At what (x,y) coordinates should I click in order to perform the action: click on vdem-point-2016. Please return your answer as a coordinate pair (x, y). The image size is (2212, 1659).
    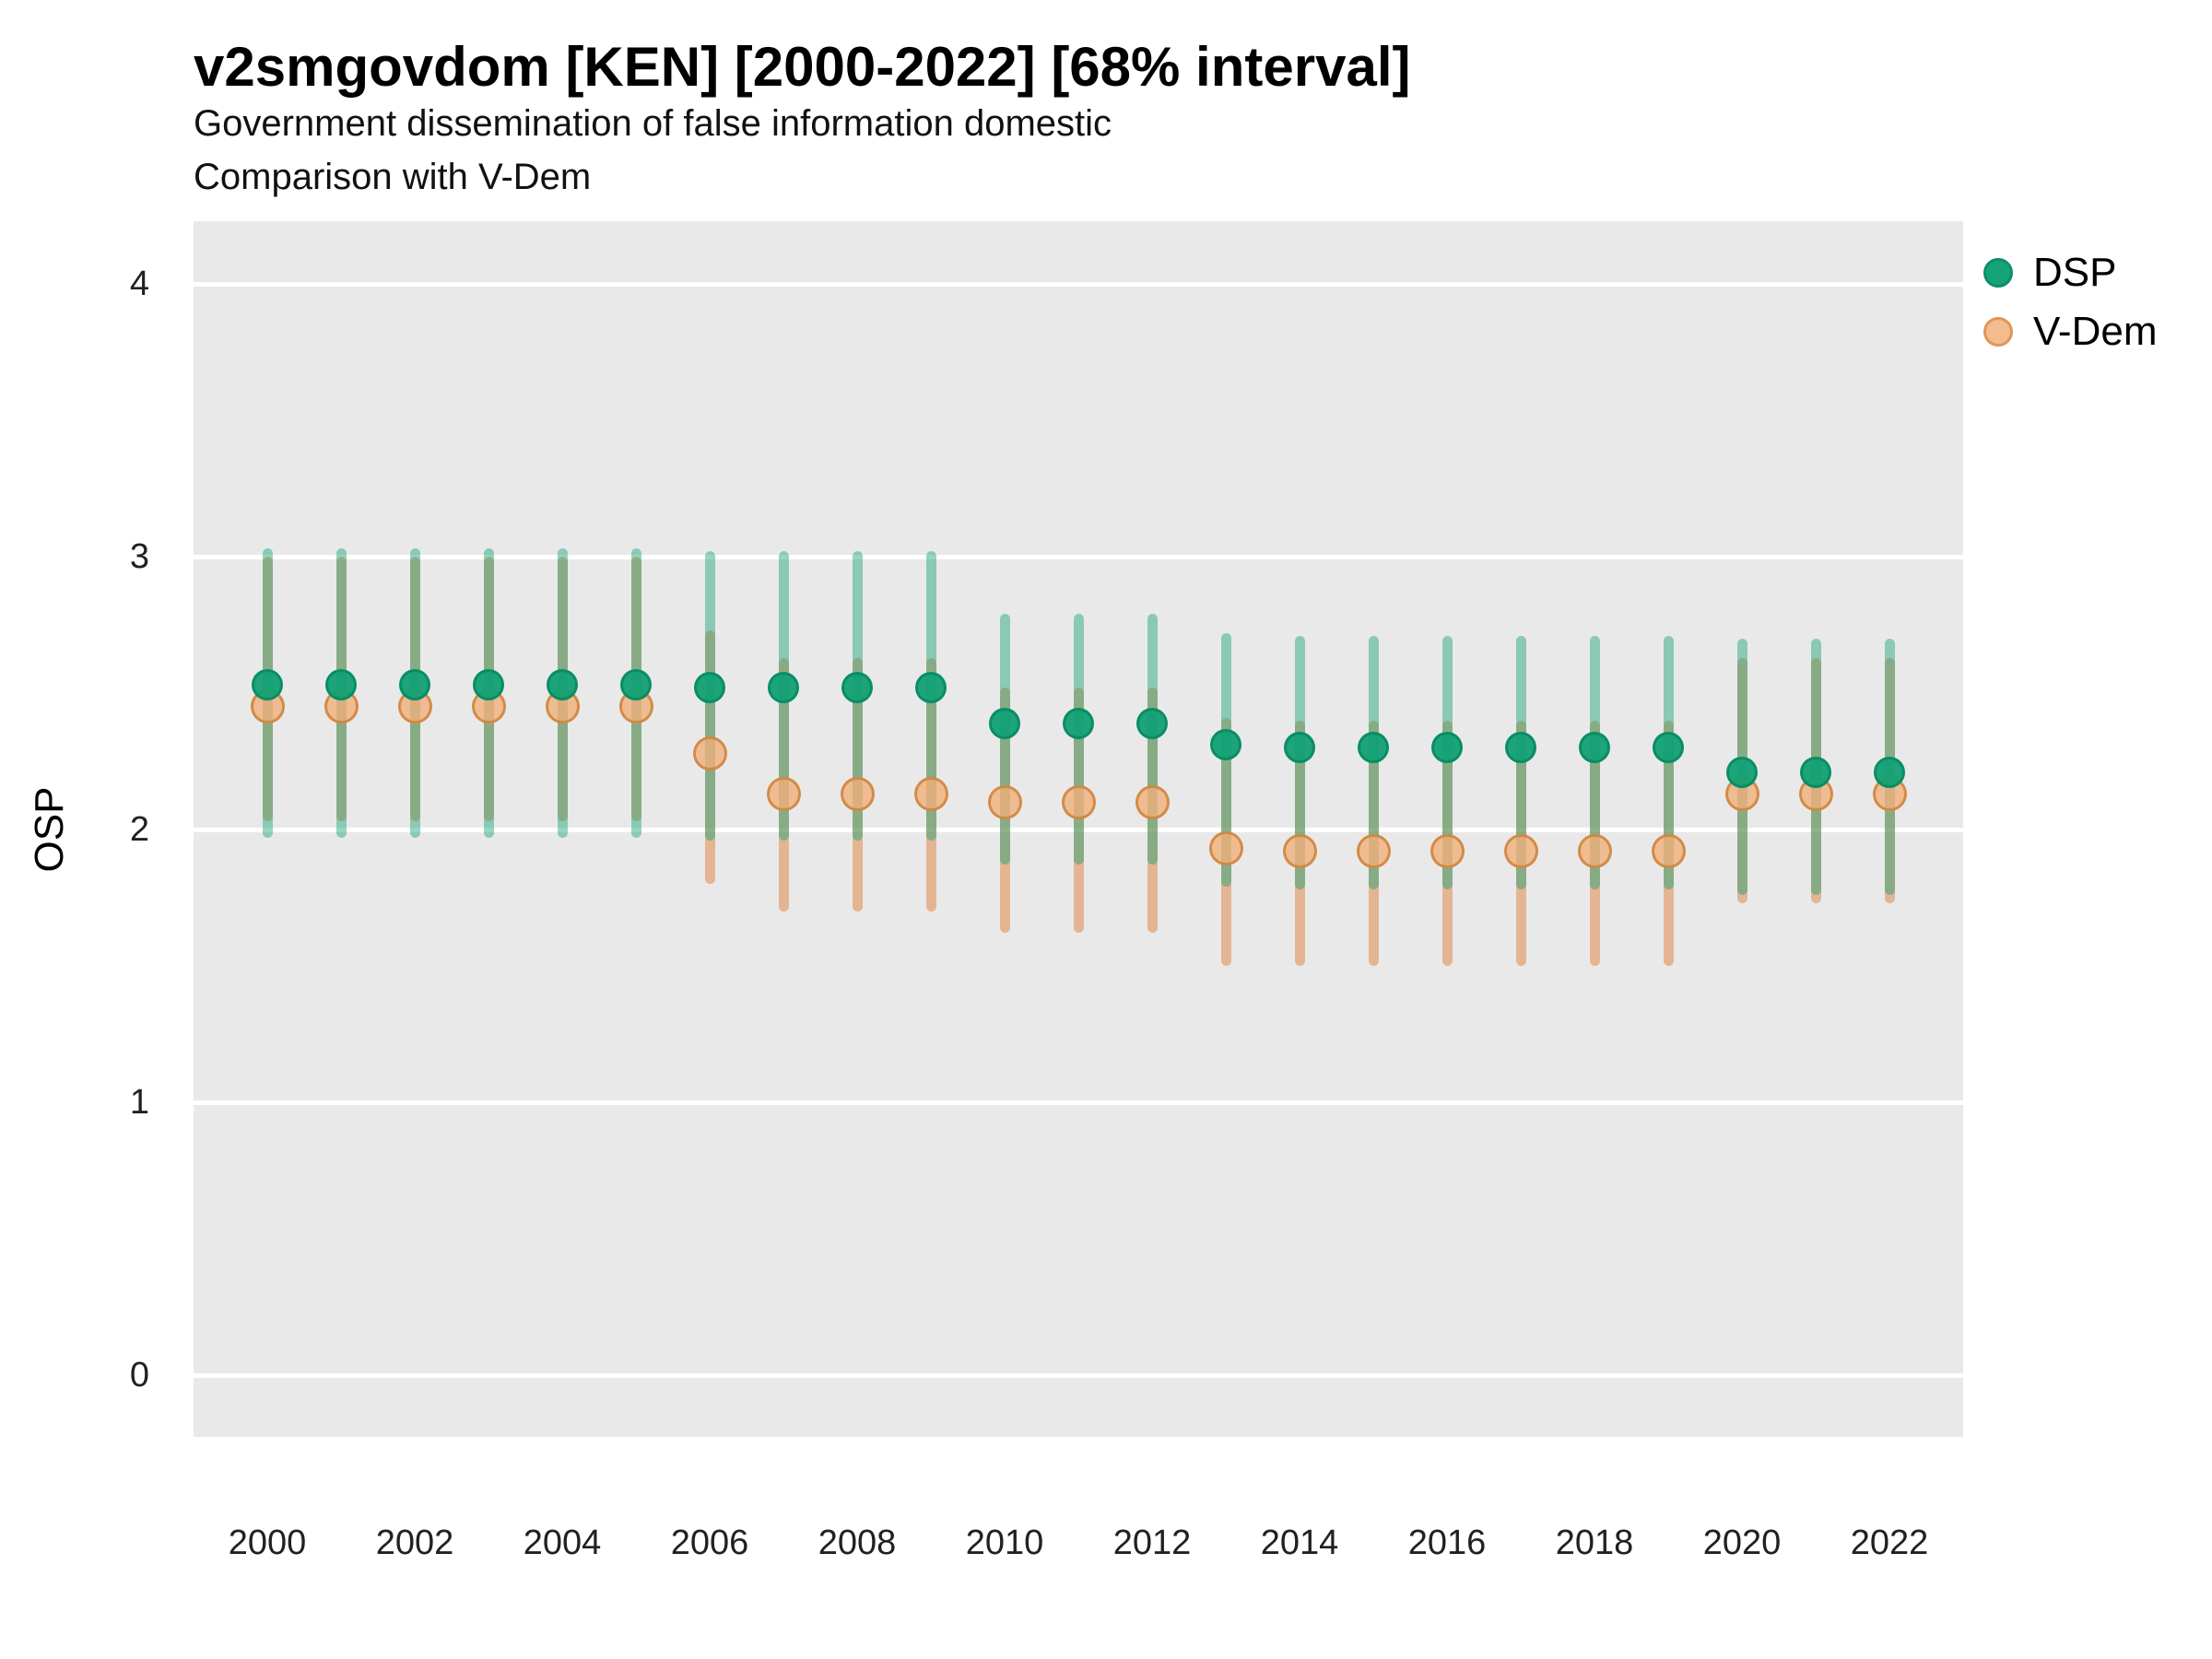
    Looking at the image, I should click on (1447, 851).